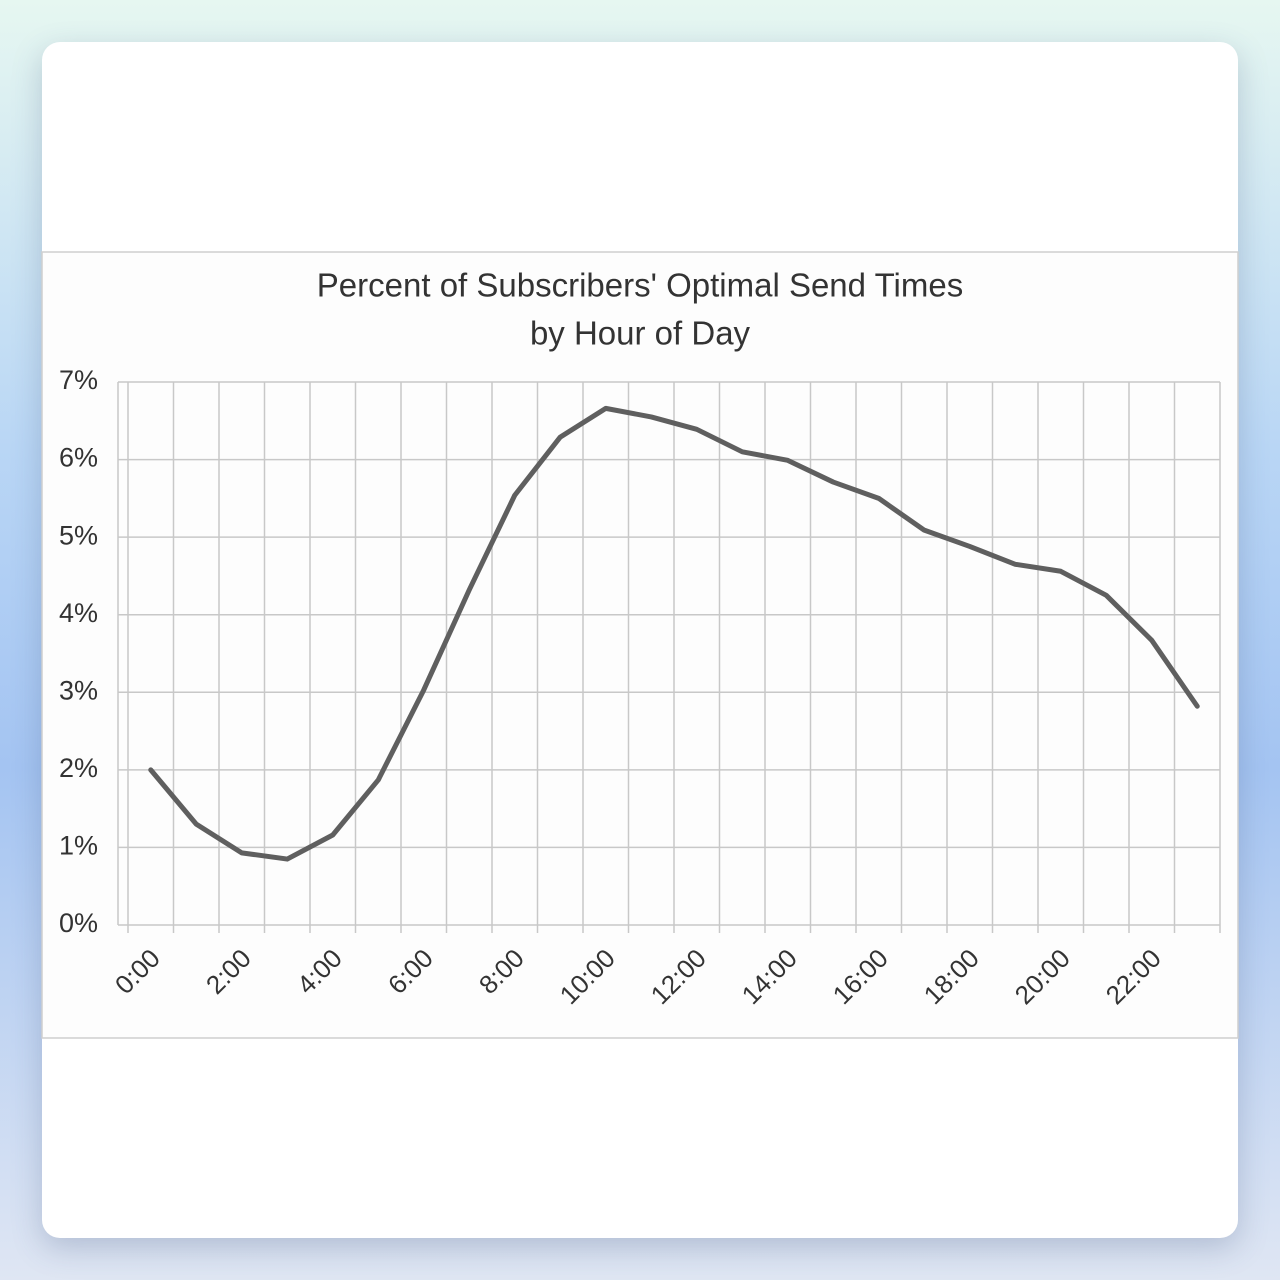 This screenshot has height=1280, width=1280. What do you see at coordinates (640, 333) in the screenshot?
I see `chart-subtitle: by Hour of Day` at bounding box center [640, 333].